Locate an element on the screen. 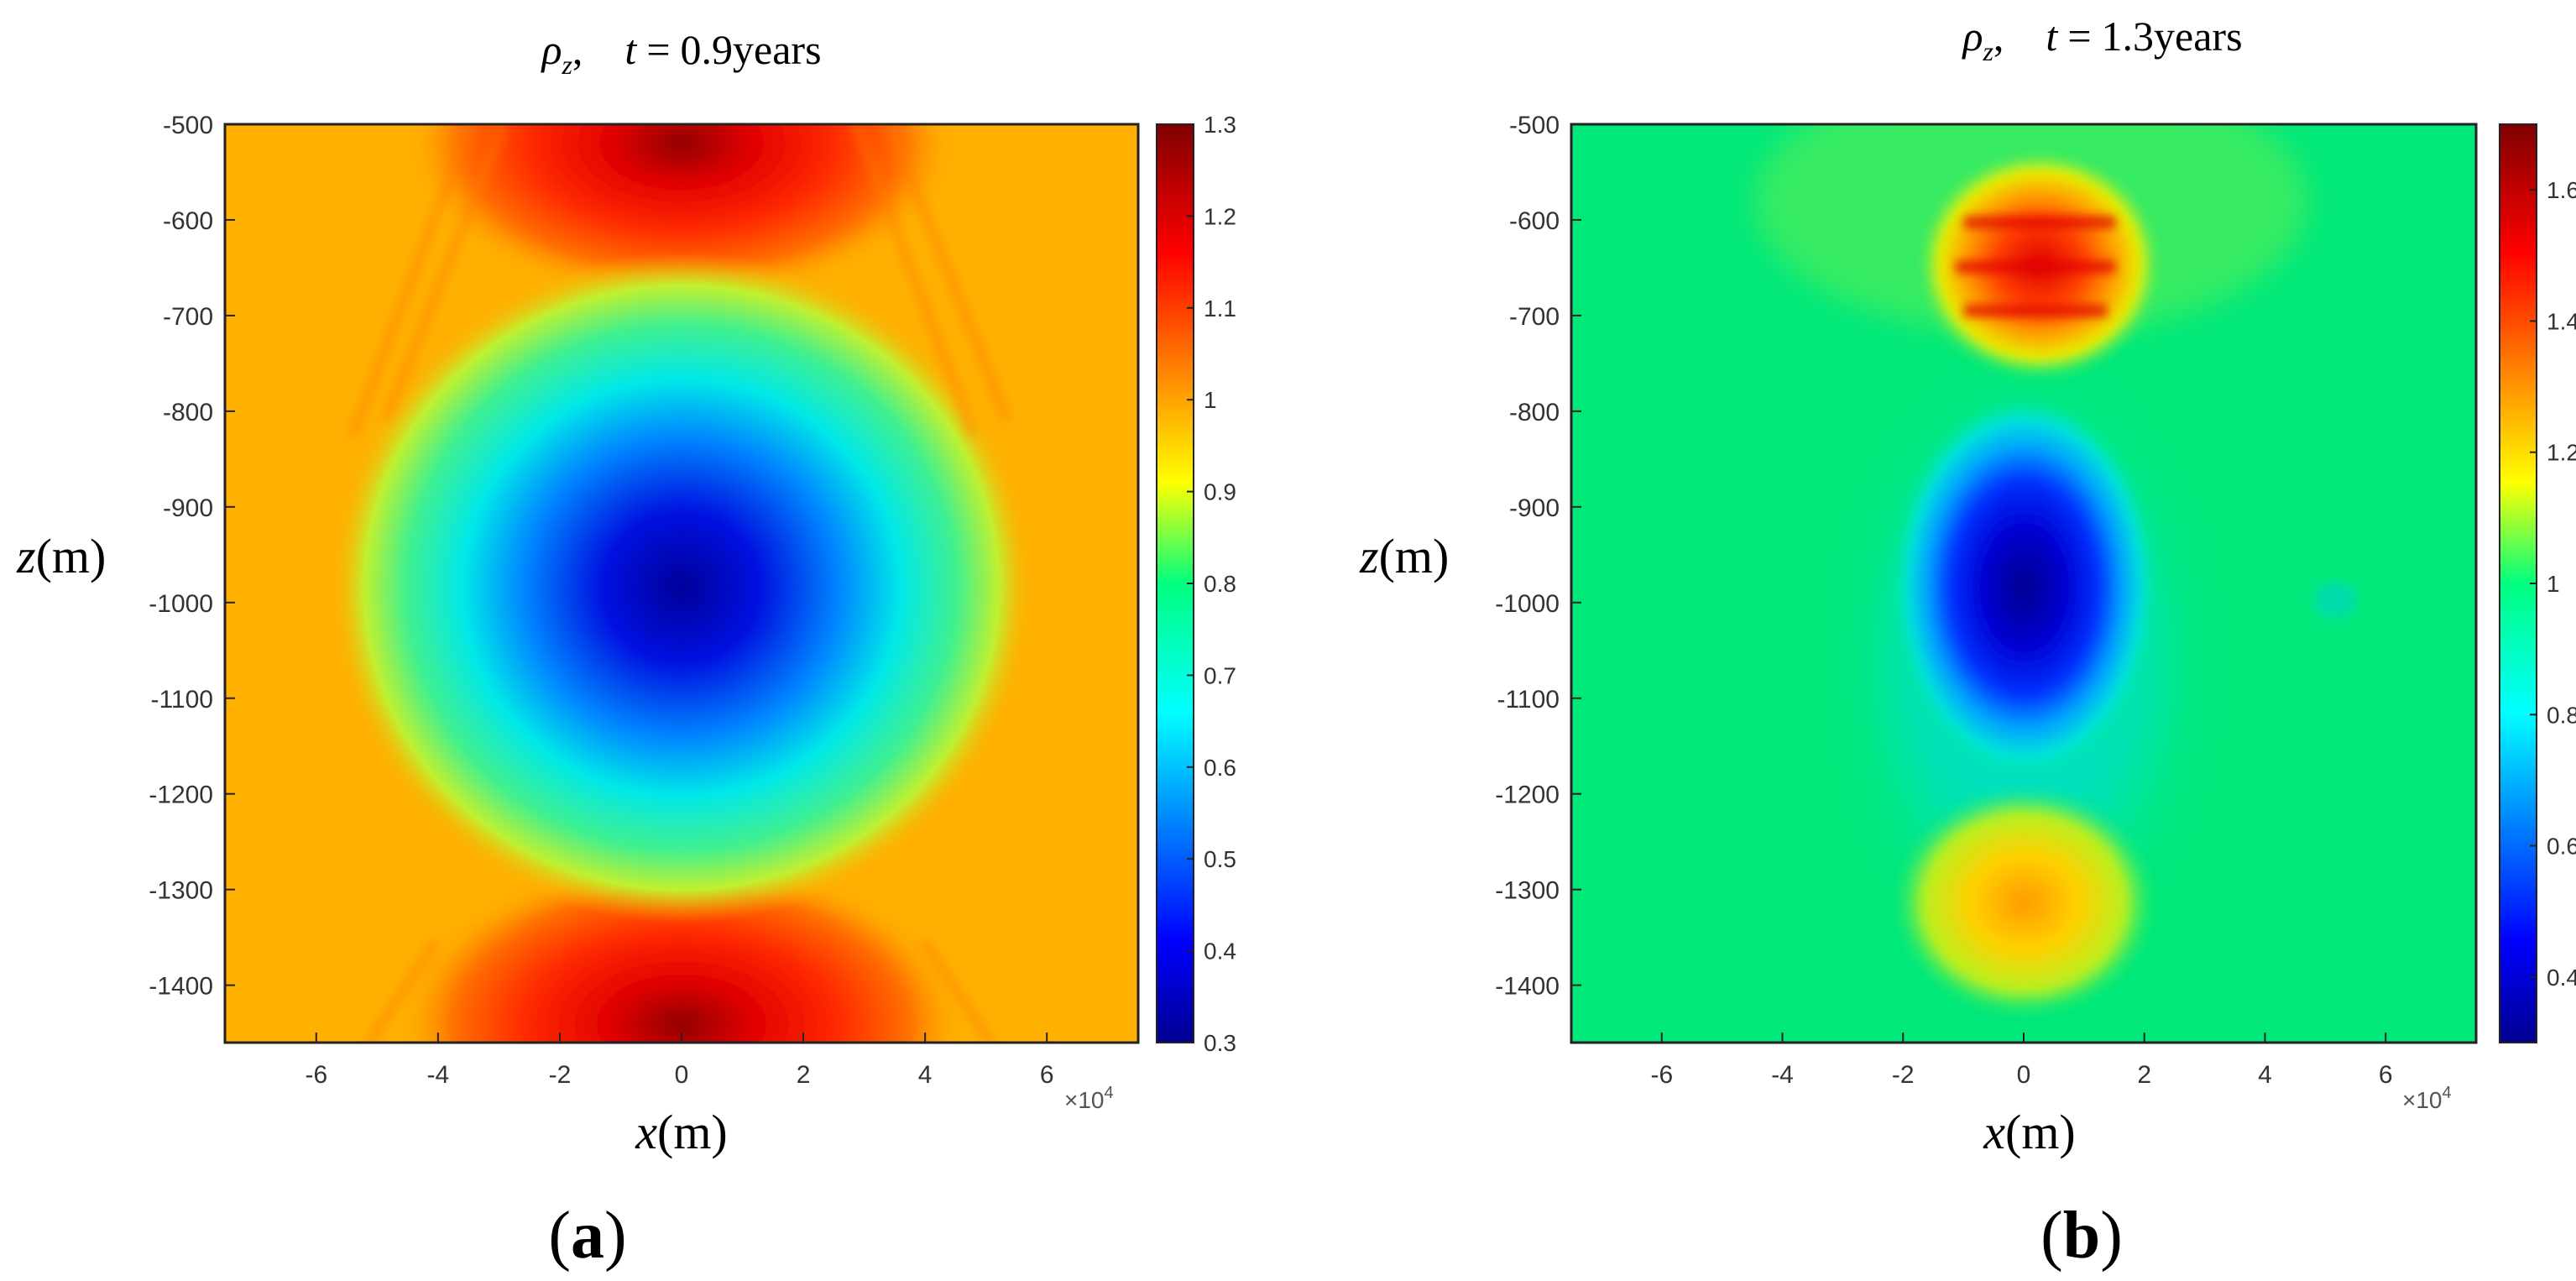  colorbar-tick-label: 1.6 is located at coordinates (2561, 190).